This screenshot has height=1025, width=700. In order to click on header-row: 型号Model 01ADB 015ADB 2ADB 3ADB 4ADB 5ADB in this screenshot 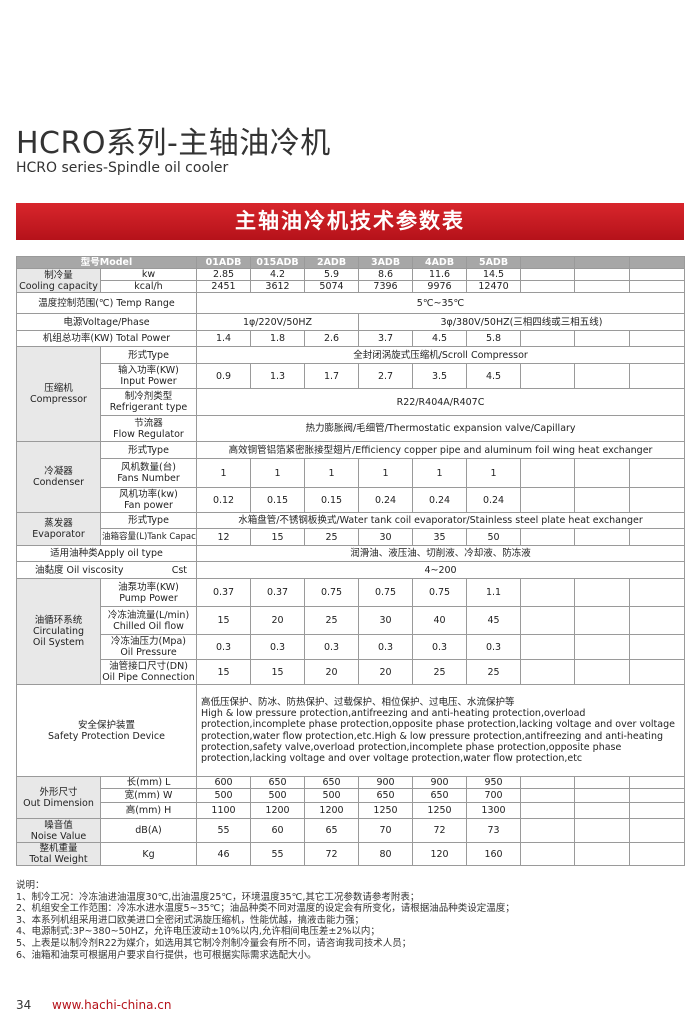, I will do `click(350, 262)`.